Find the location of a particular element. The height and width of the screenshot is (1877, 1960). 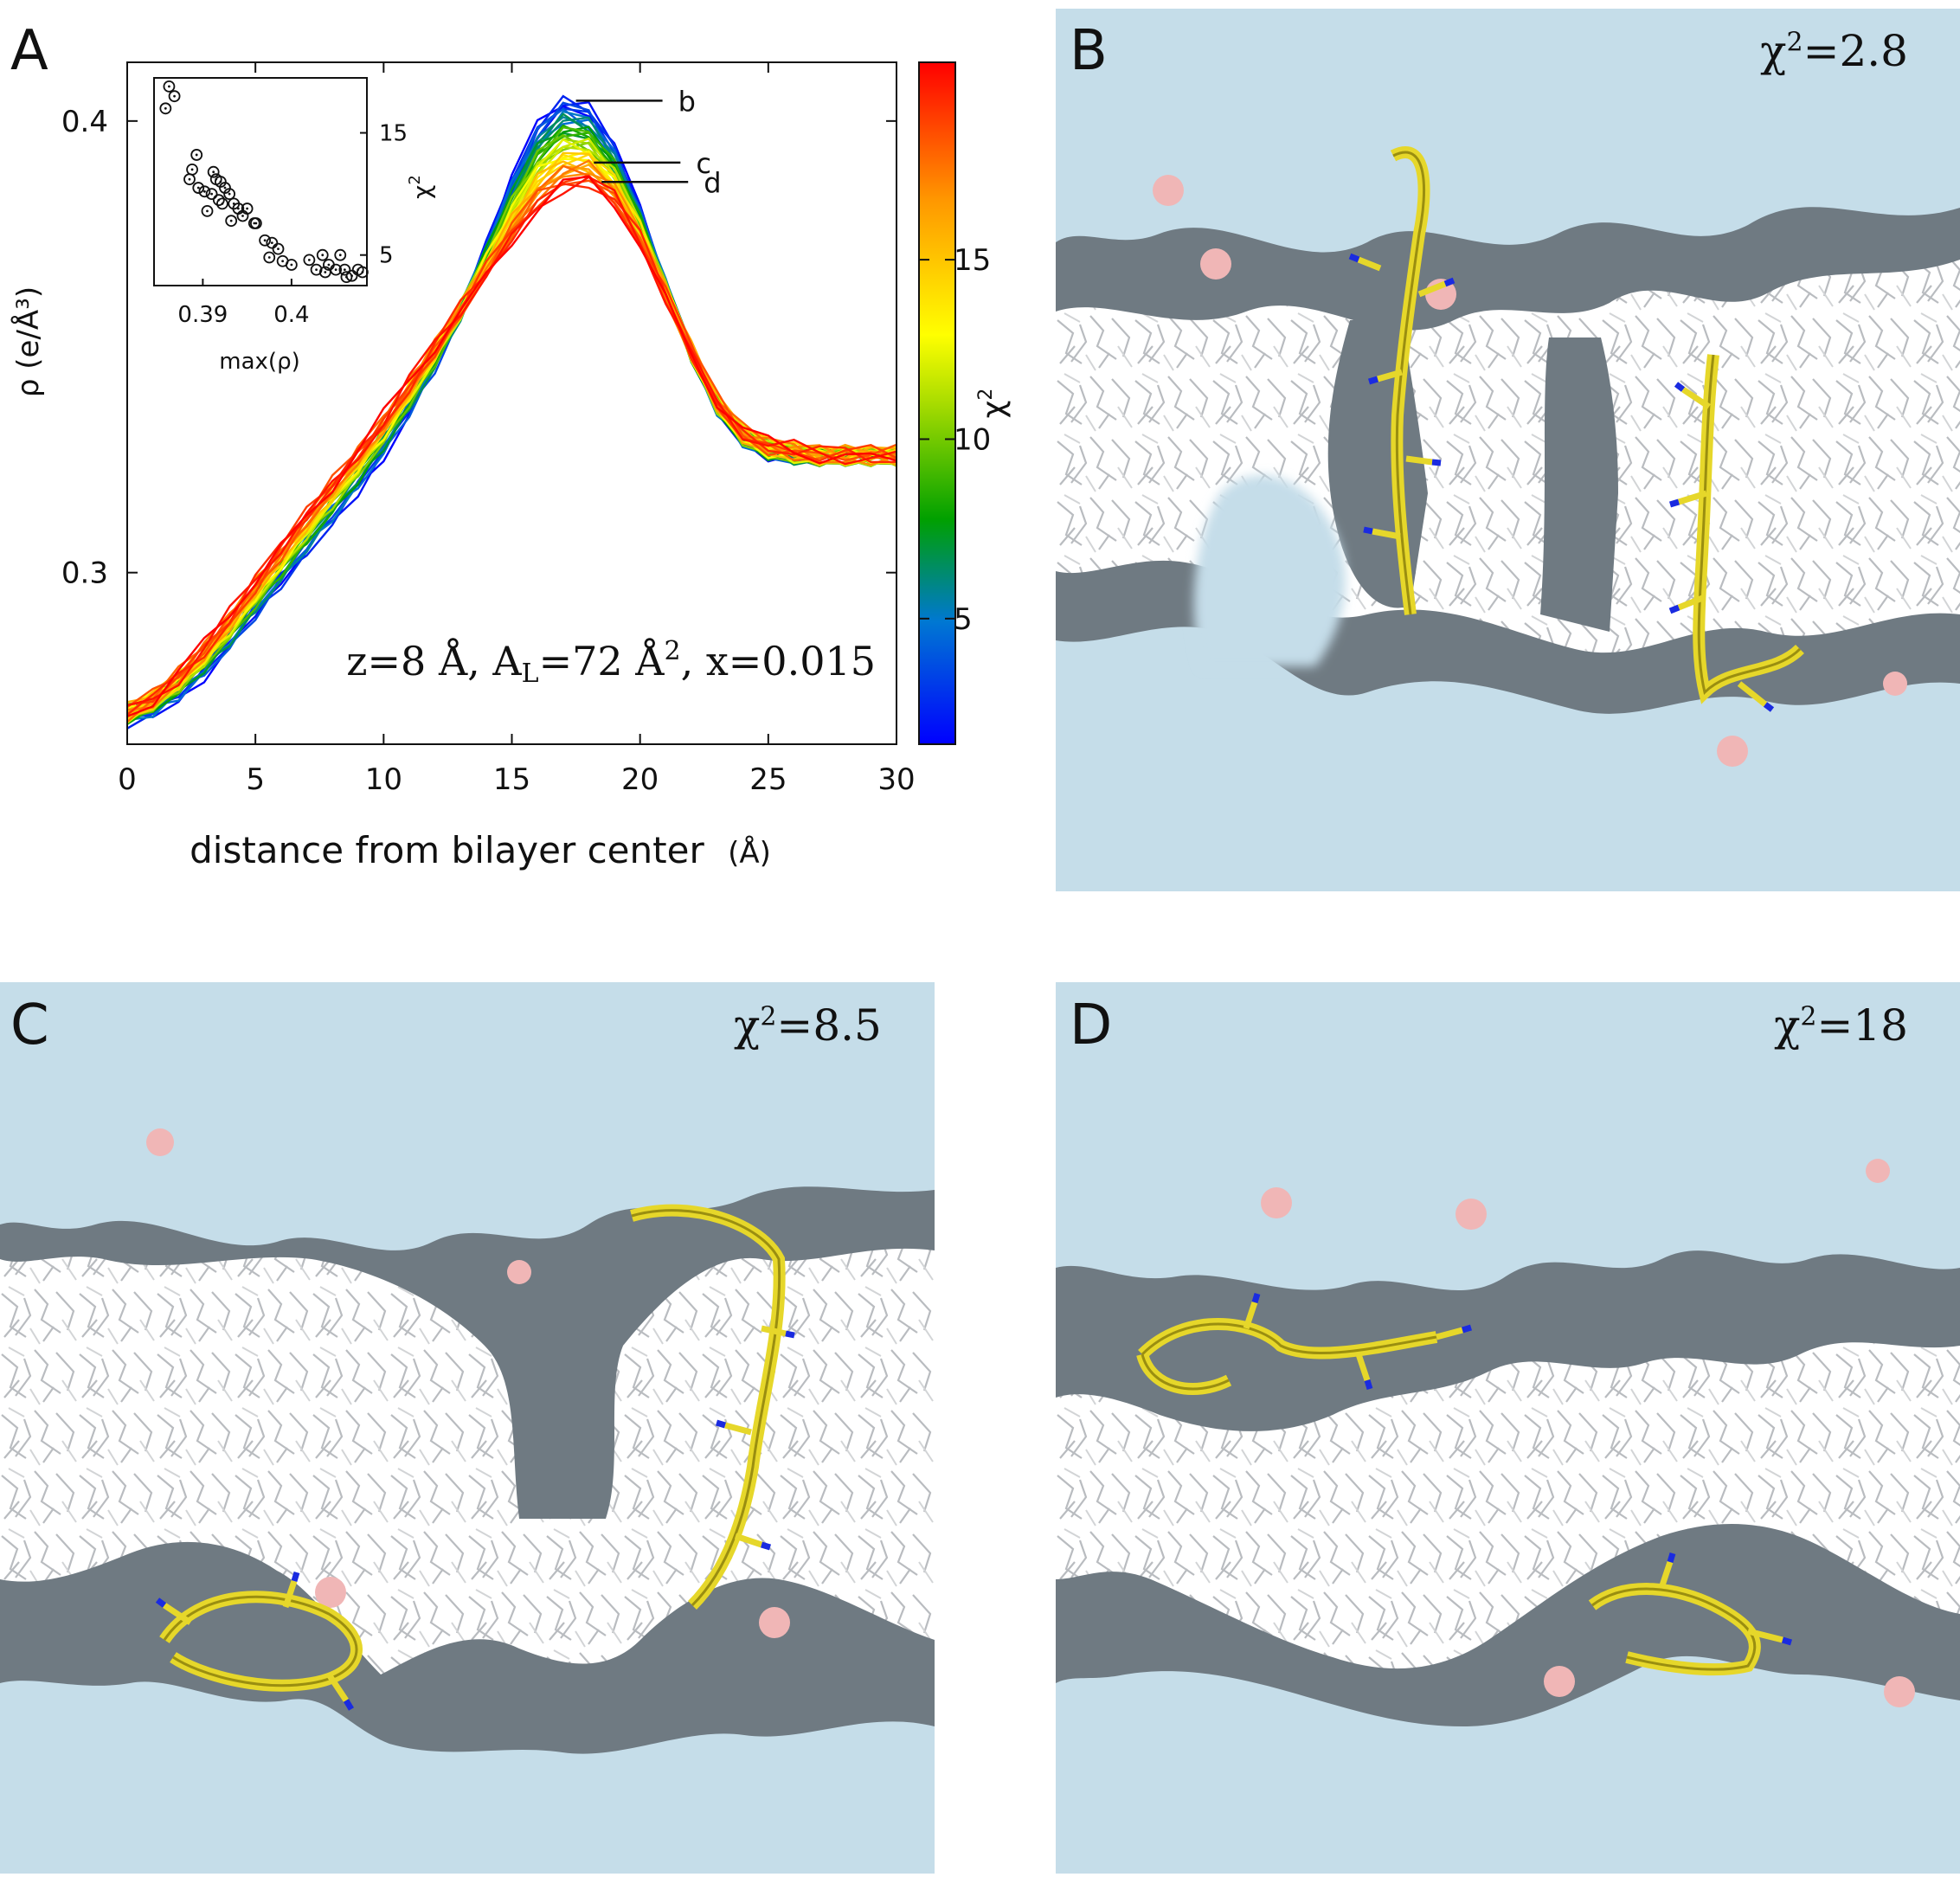

x-tick-label: 15 is located at coordinates (511, 779).